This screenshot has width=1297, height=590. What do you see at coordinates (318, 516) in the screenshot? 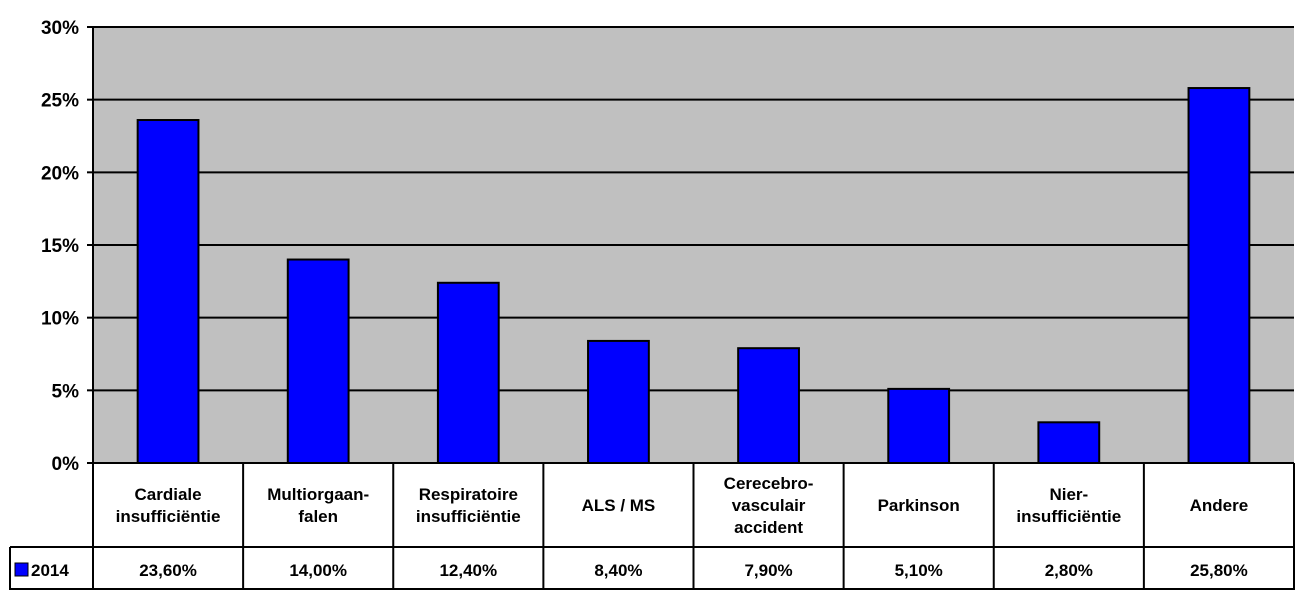
I see `category-label: falen` at bounding box center [318, 516].